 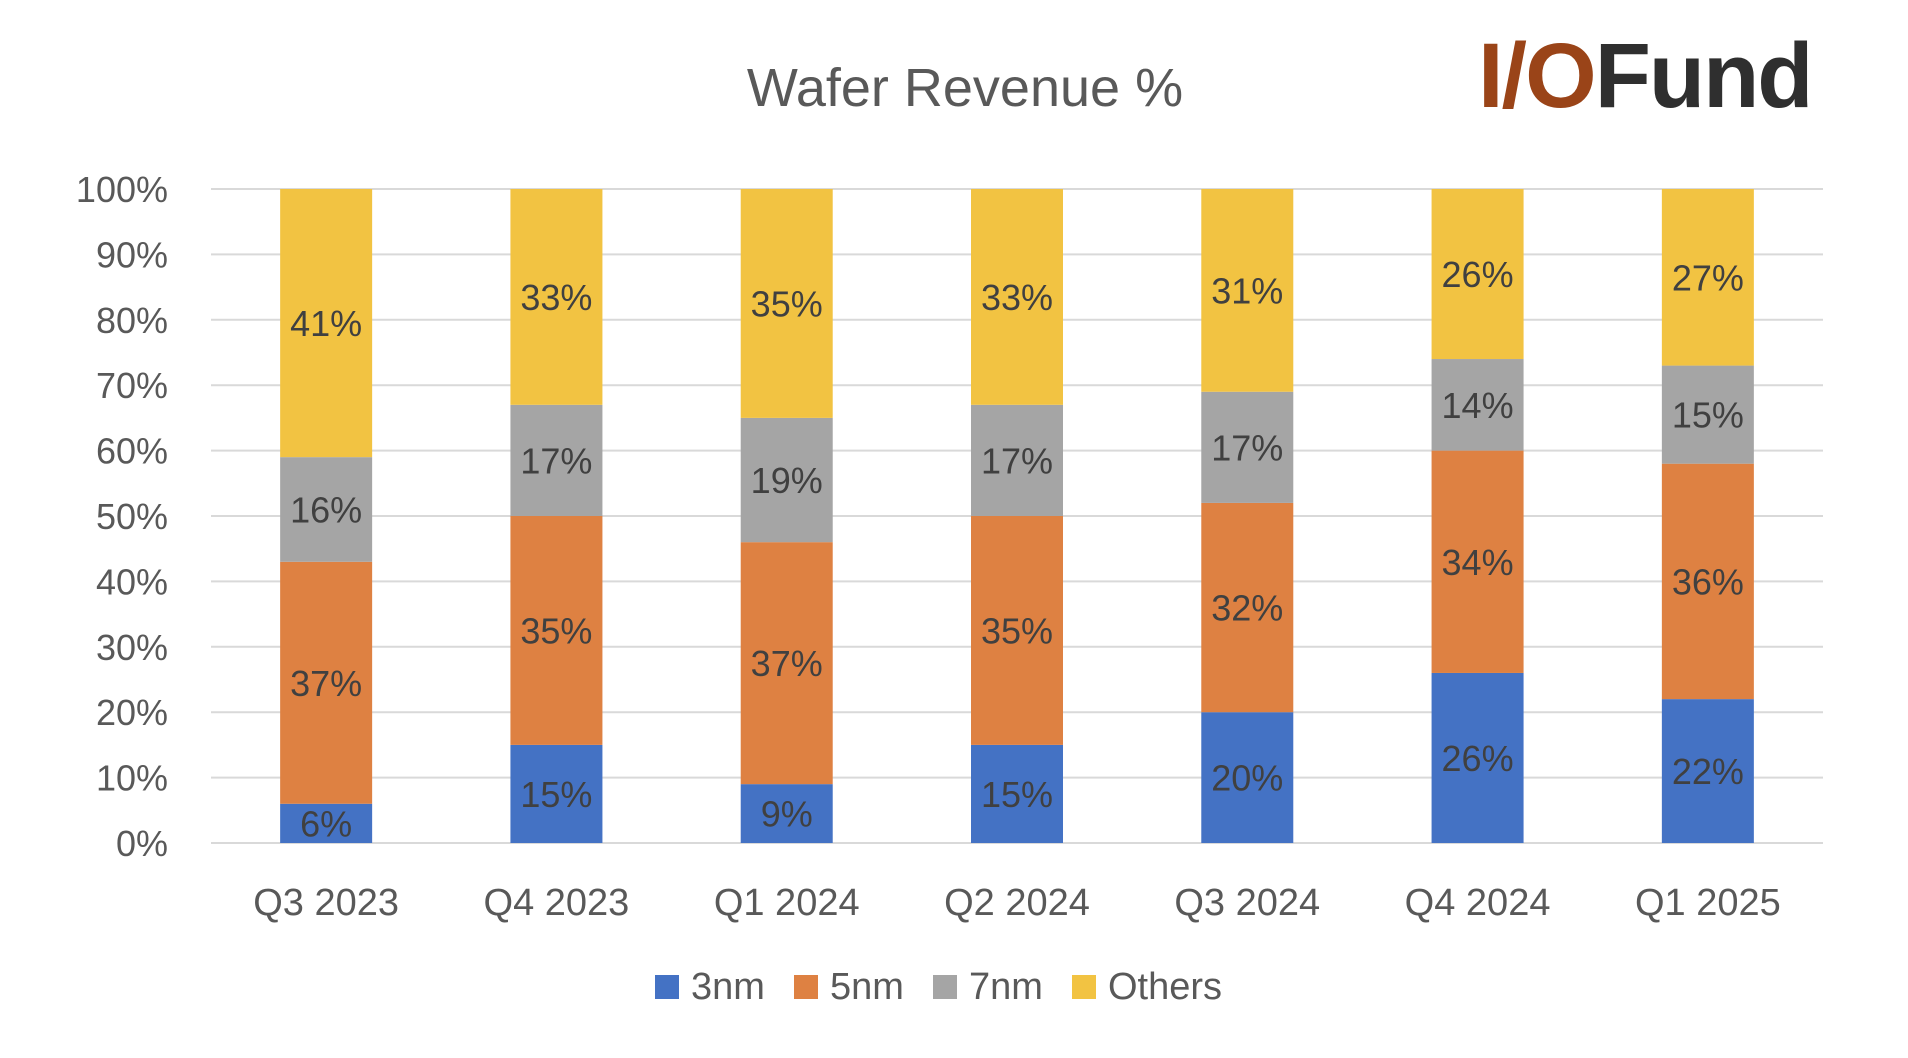 I want to click on data-label: 20%, so click(x=1247, y=778).